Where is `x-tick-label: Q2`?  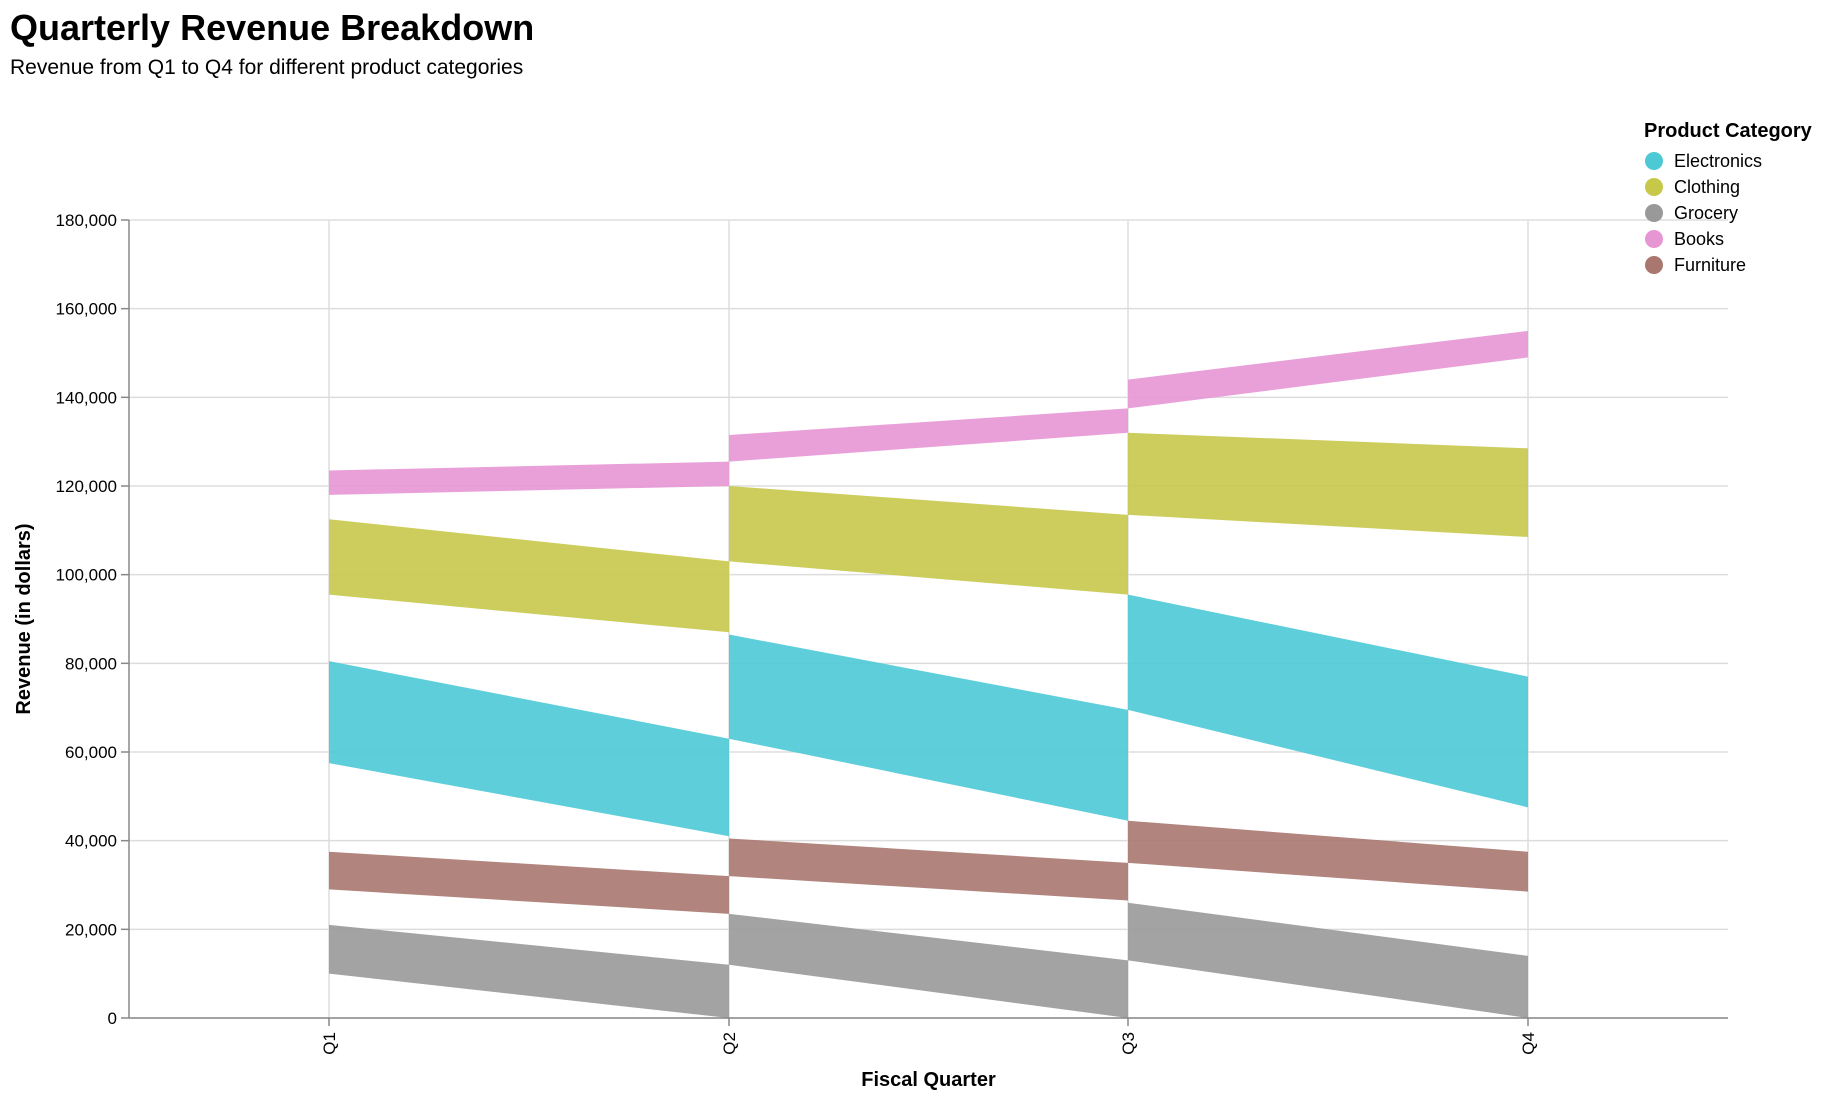
x-tick-label: Q2 is located at coordinates (729, 1043).